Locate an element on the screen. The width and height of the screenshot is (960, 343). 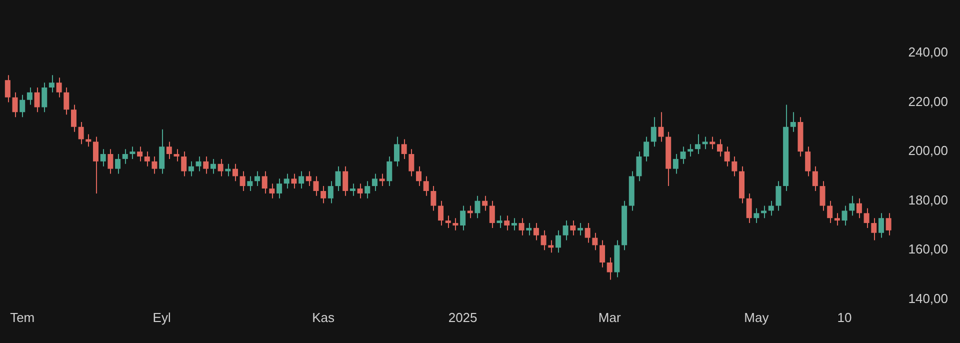
y-tick-label: 240,00 is located at coordinates (928, 52).